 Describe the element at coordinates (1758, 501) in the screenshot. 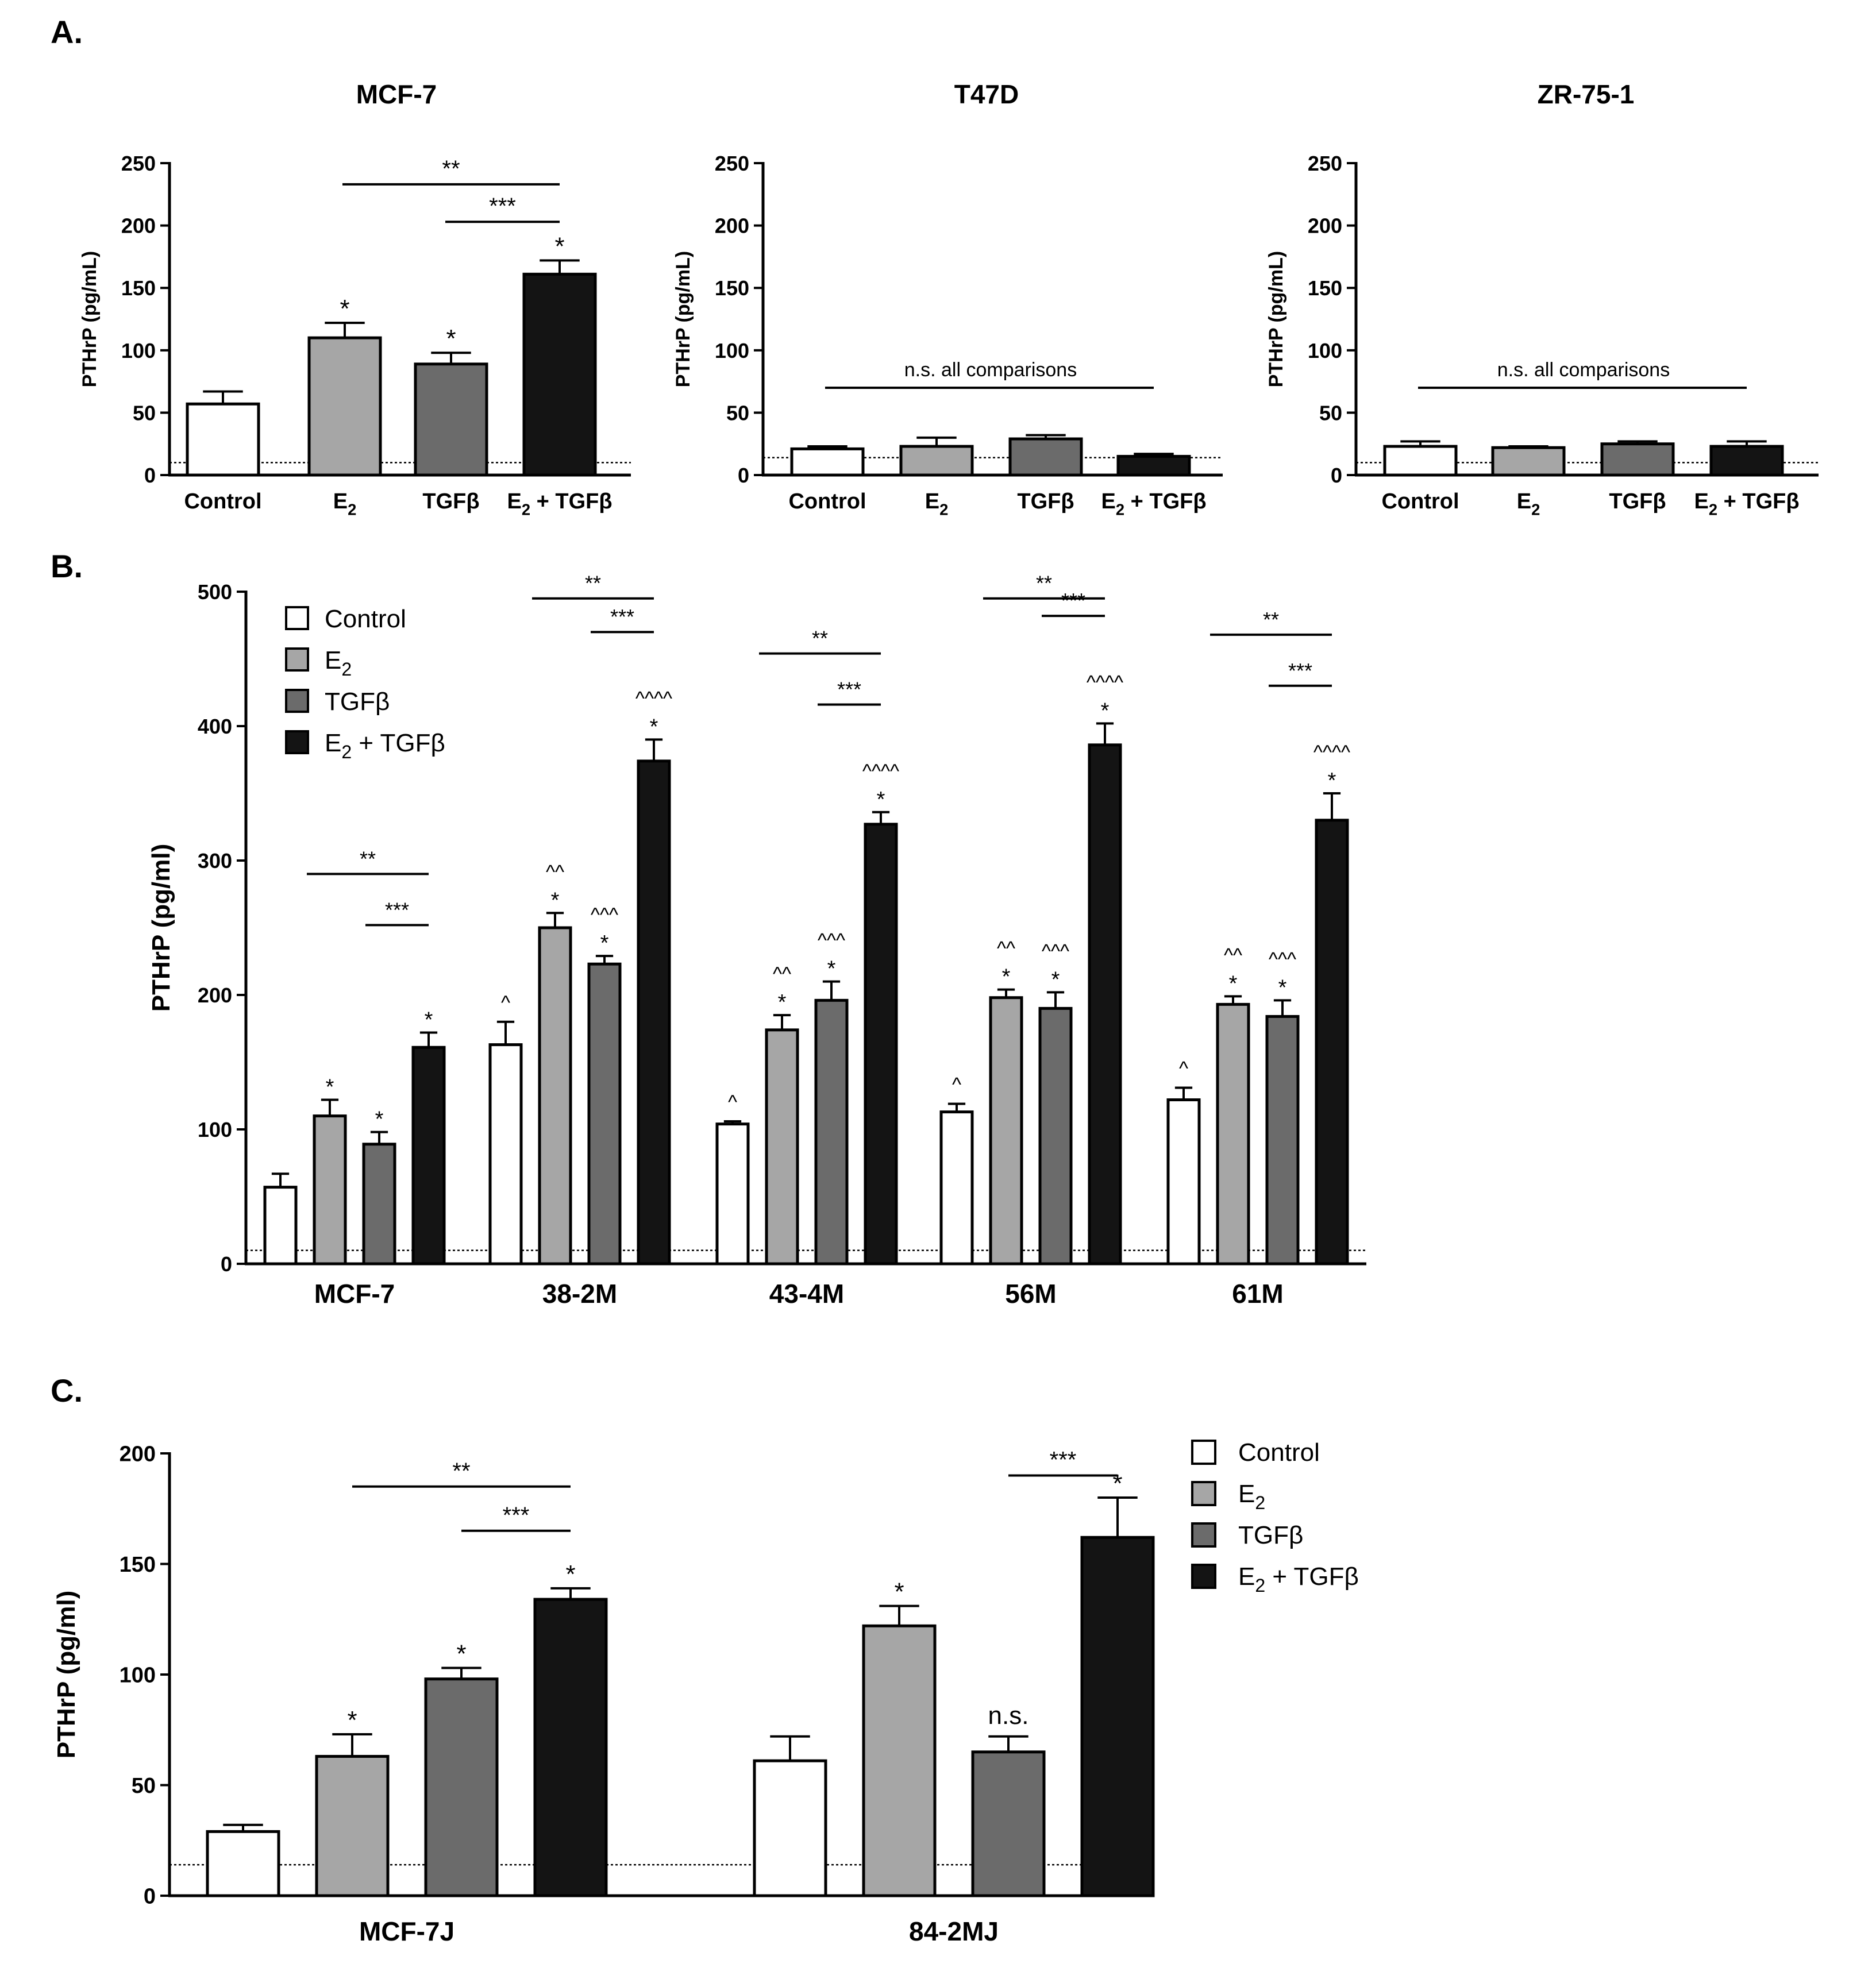

I see `a3-category-label-rest: + TGFβ` at that location.